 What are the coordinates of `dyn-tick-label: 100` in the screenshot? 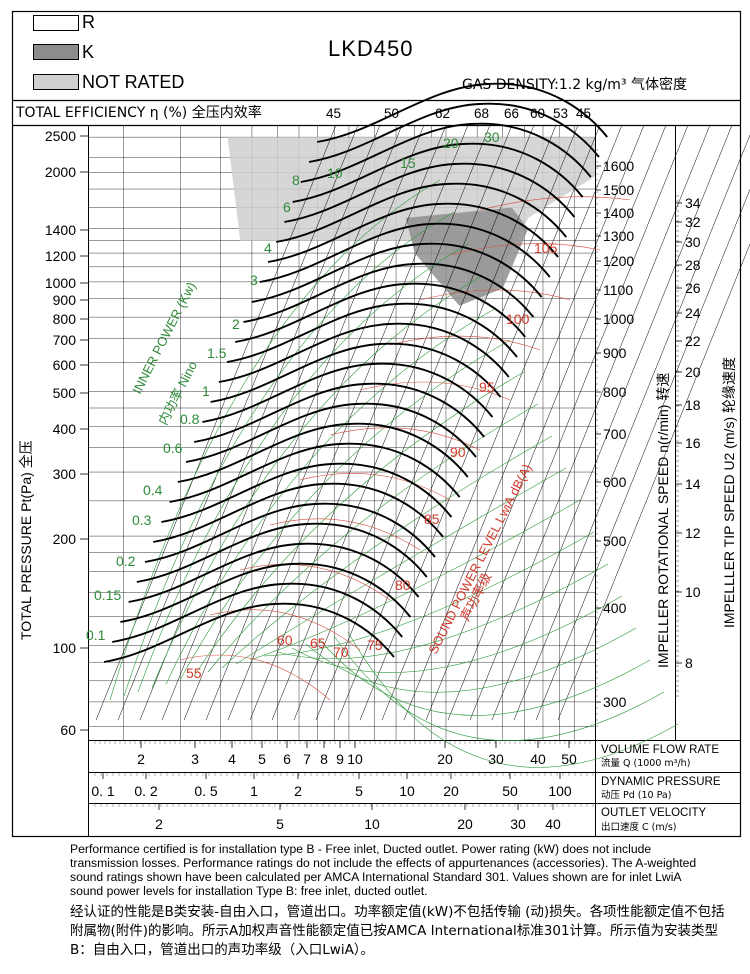 It's located at (560, 791).